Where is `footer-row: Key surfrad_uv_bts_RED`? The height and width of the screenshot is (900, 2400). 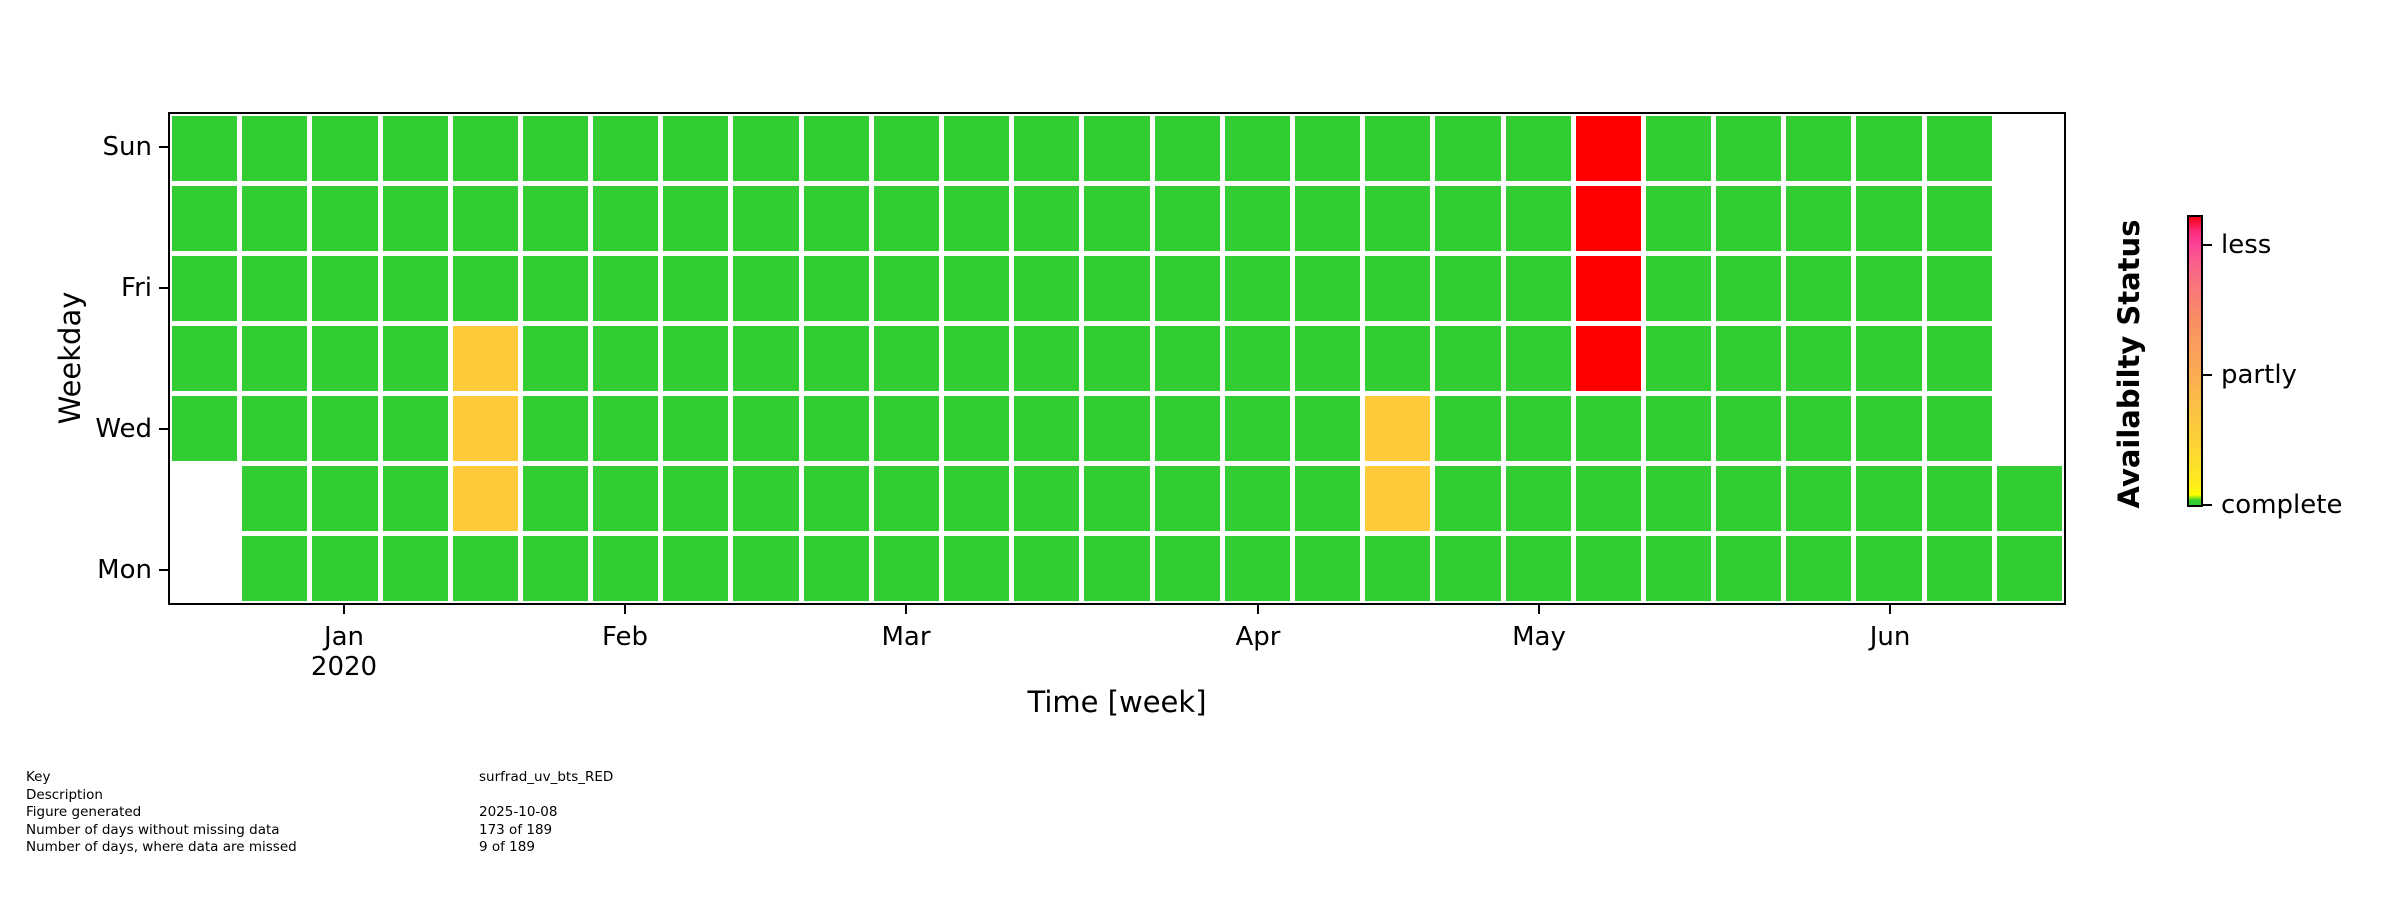
footer-row: Key surfrad_uv_bts_RED is located at coordinates (476, 777).